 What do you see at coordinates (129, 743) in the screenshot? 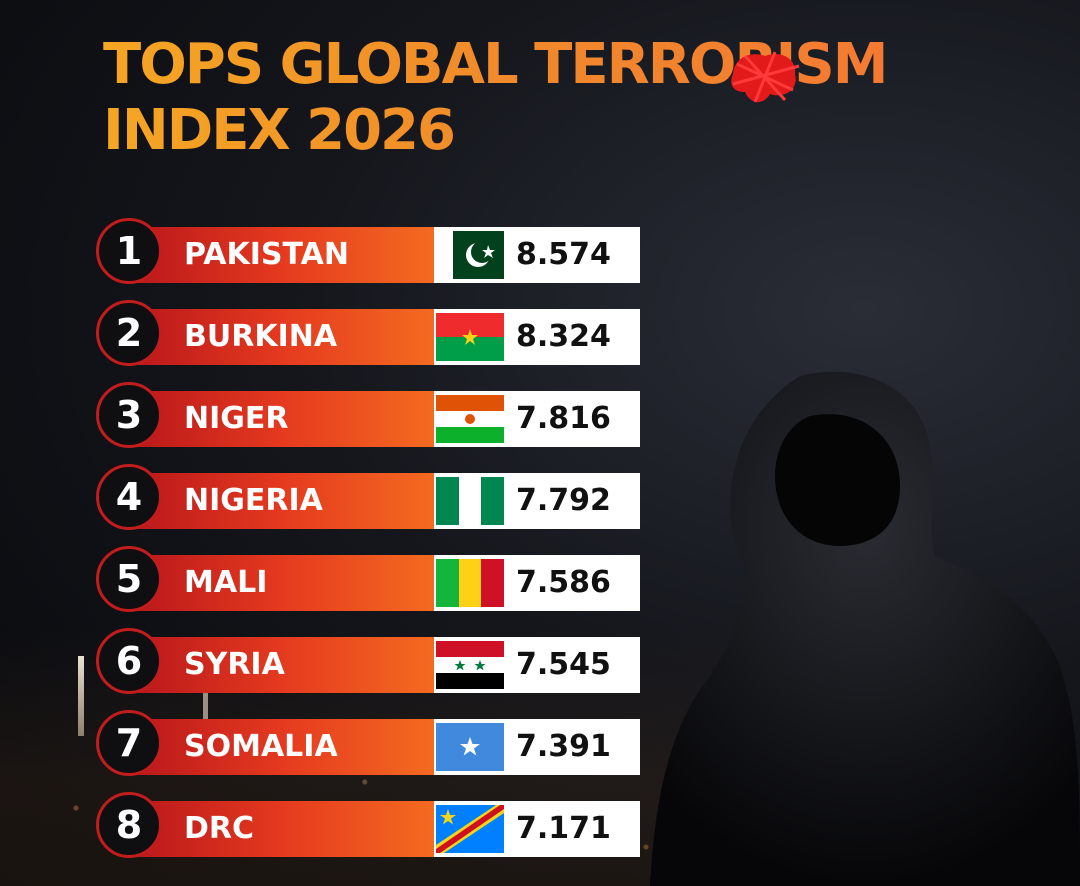
I see `rank-badge: 7` at bounding box center [129, 743].